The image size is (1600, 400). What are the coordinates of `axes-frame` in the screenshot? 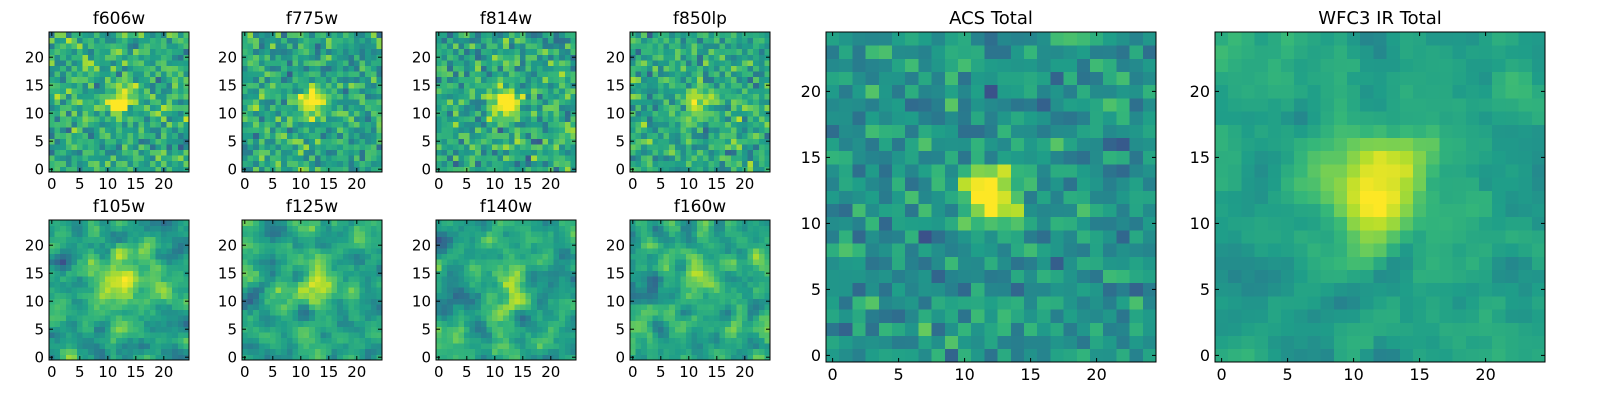 It's located at (119, 290).